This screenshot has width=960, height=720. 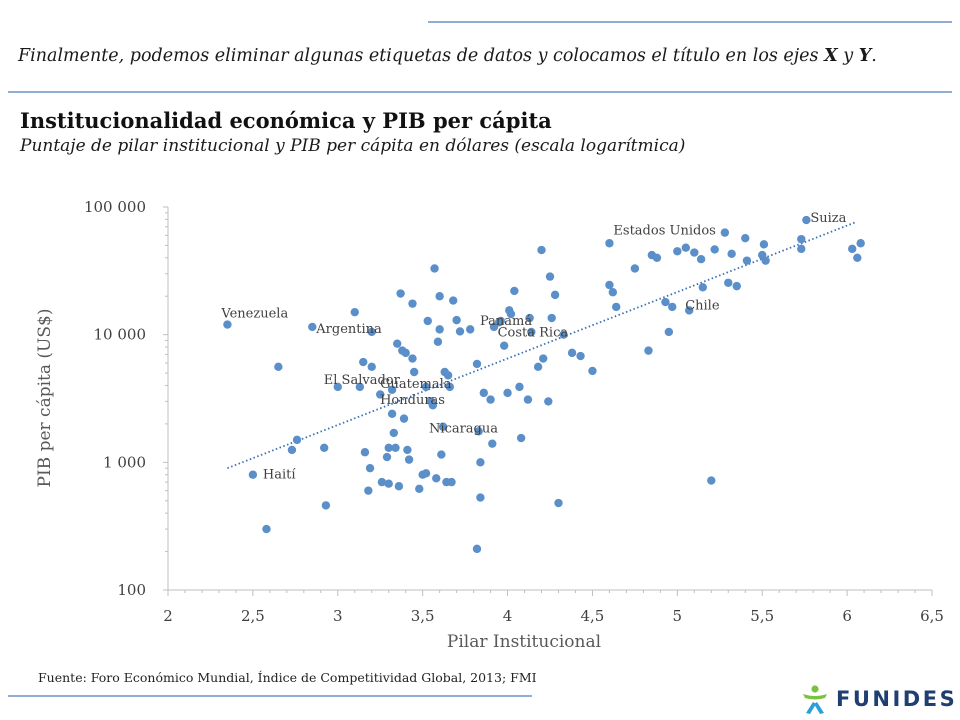 I want to click on x-tick-label: 3, so click(x=338, y=616).